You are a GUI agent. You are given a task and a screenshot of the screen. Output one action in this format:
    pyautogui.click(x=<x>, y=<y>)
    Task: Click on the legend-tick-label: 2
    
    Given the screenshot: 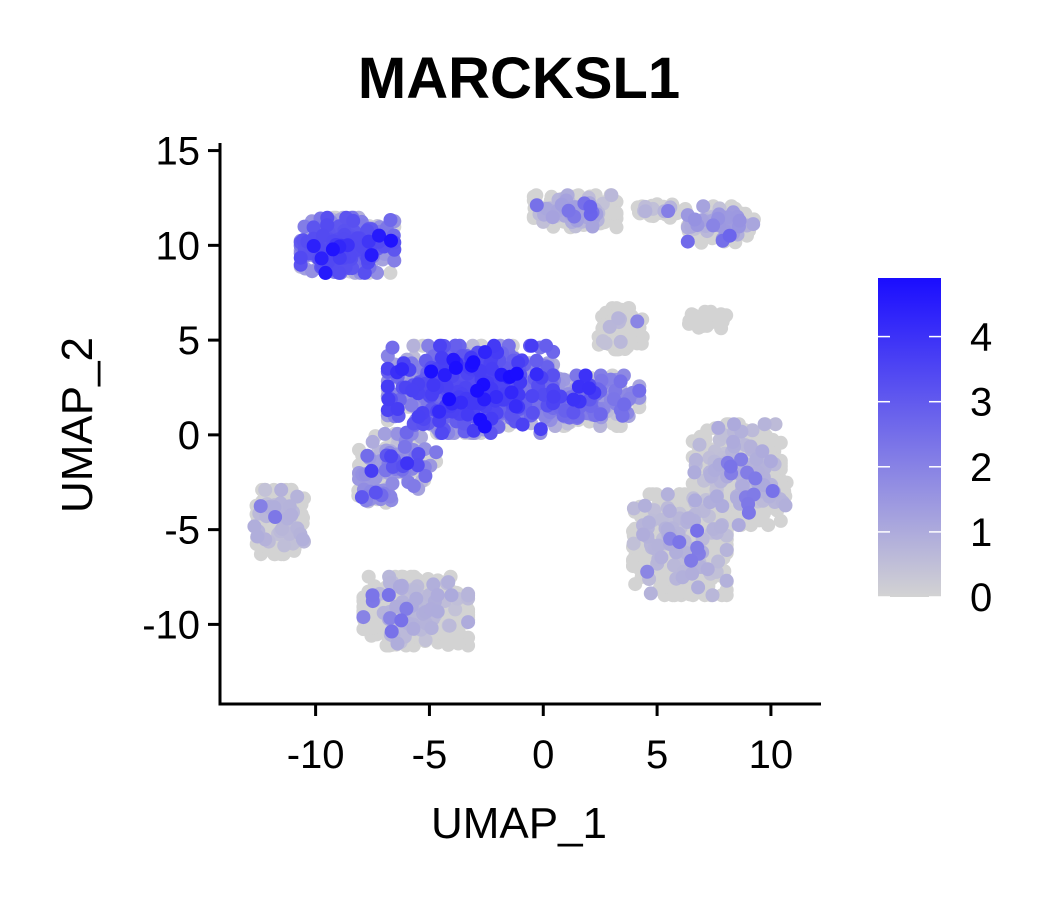 What is the action you would take?
    pyautogui.click(x=981, y=468)
    